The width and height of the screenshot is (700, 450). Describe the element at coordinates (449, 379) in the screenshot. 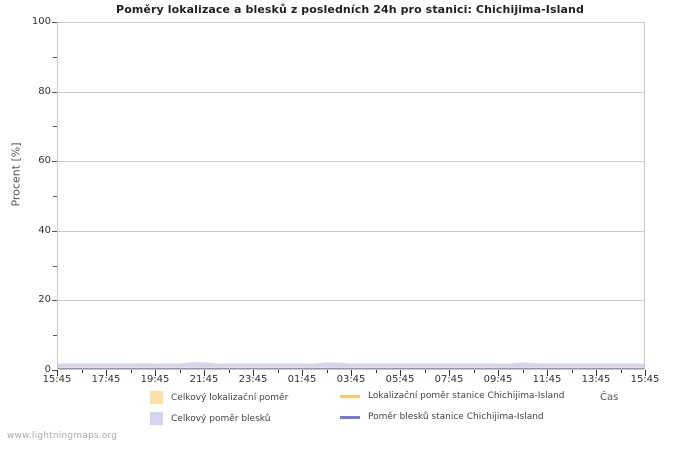

I see `x-tick-label: 07:45` at that location.